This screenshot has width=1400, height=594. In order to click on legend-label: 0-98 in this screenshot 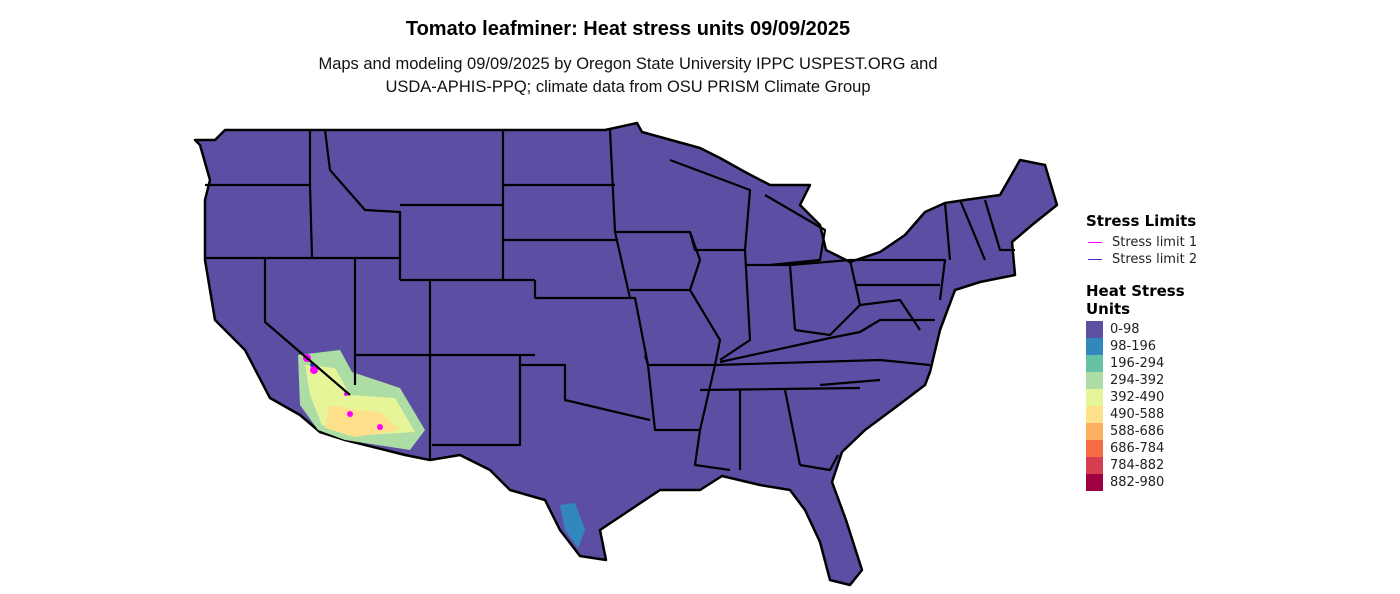, I will do `click(1125, 329)`.